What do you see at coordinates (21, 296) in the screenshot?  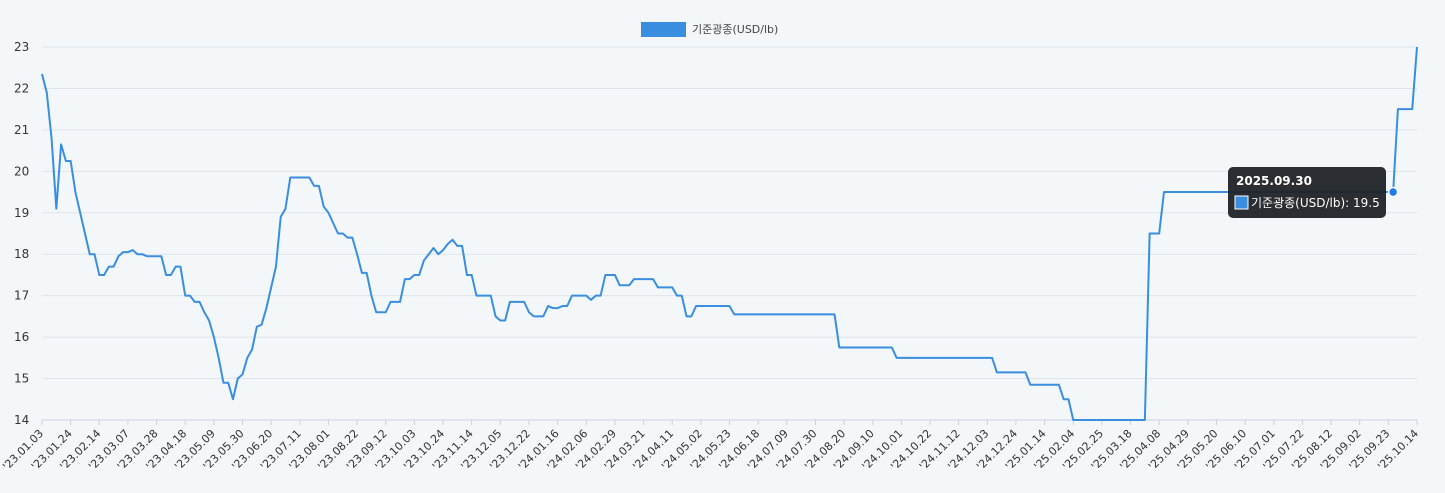 I see `y-tick-label: 17` at bounding box center [21, 296].